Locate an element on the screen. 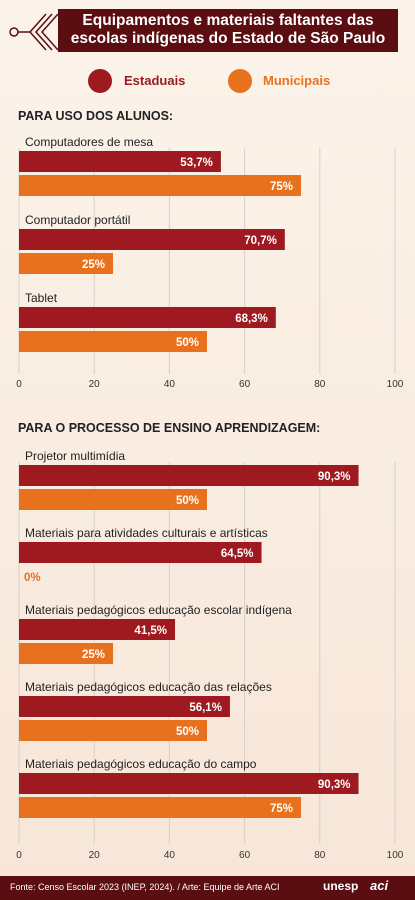  data-label: 68,3% is located at coordinates (251, 319).